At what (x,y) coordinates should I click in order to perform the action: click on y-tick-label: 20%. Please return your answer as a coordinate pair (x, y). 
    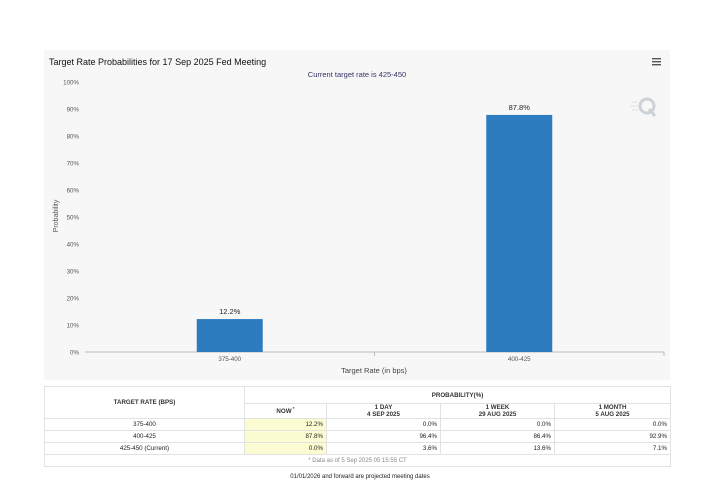
    Looking at the image, I should click on (73, 299).